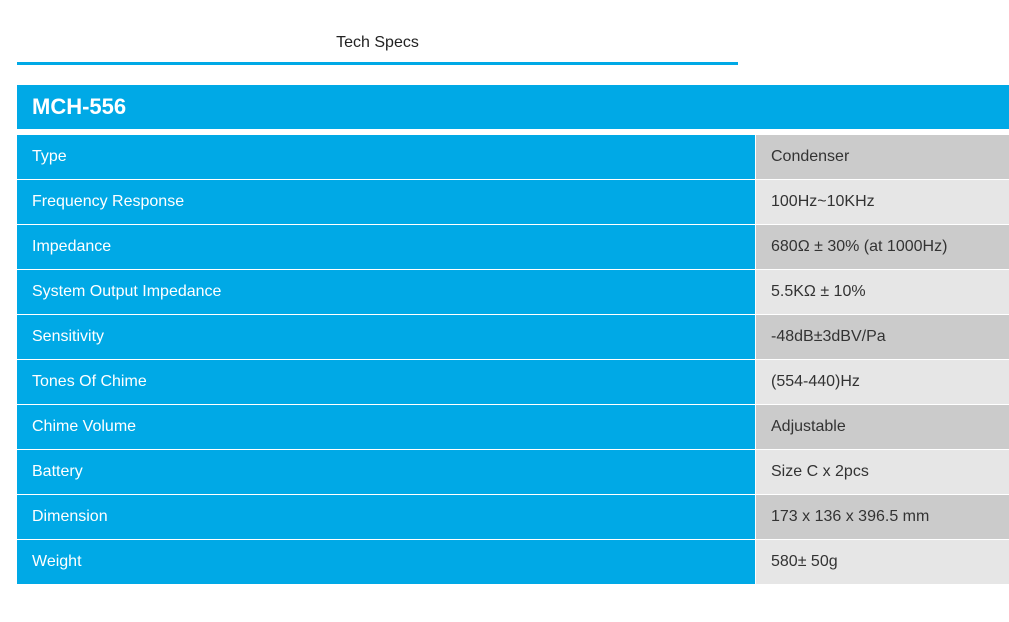 Image resolution: width=1009 pixels, height=622 pixels. I want to click on spec-label: Chime Volume, so click(386, 427).